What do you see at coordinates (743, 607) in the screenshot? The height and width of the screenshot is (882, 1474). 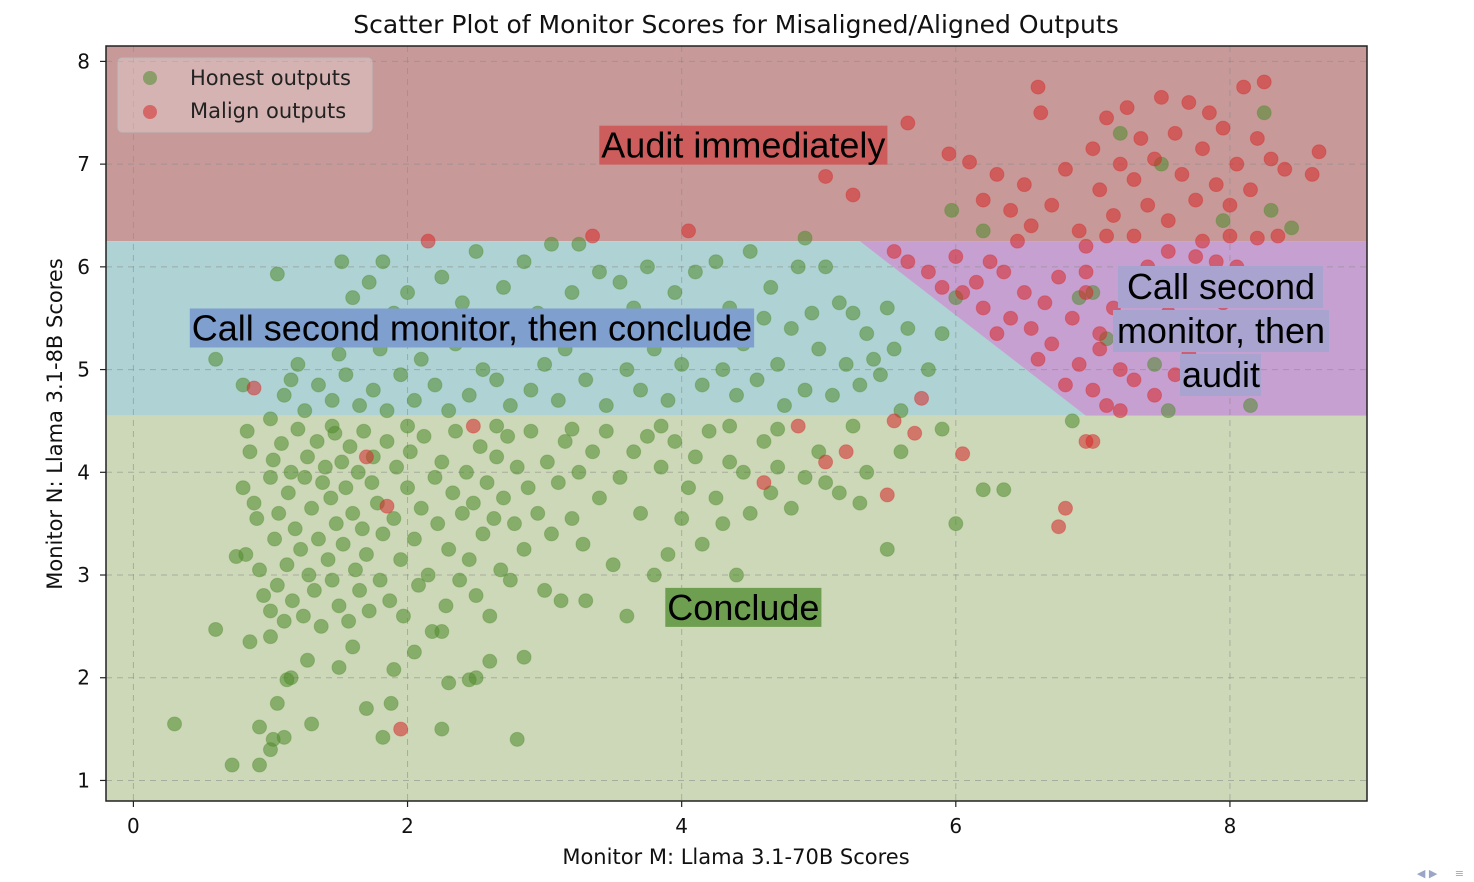 I see `region-label-text: Conclude` at bounding box center [743, 607].